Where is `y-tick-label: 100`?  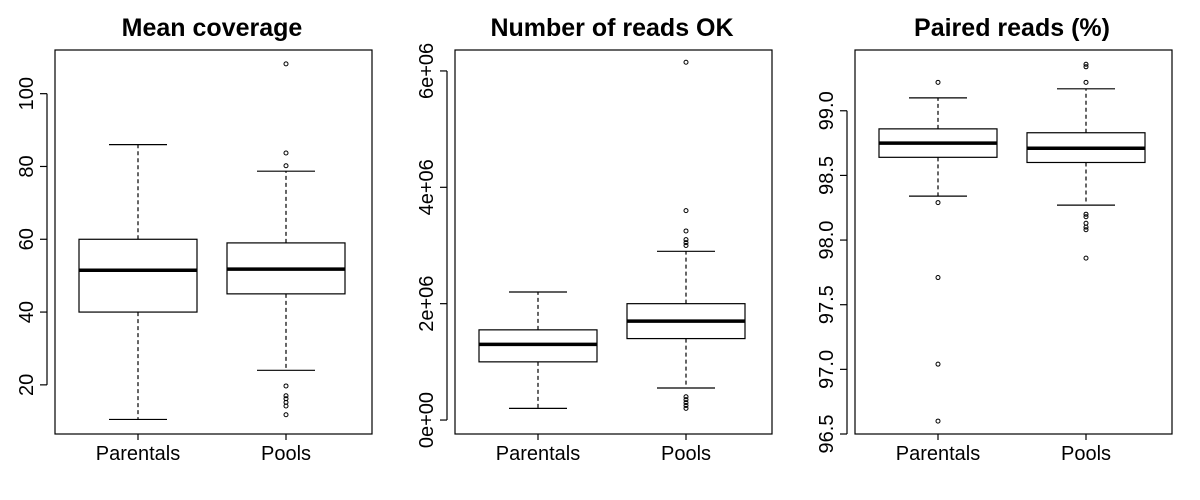 y-tick-label: 100 is located at coordinates (27, 93).